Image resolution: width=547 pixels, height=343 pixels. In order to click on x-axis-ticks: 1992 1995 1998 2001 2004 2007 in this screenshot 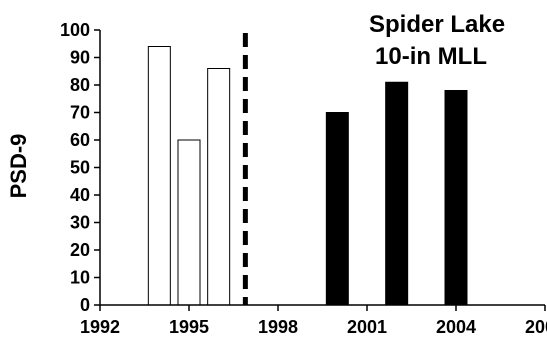, I will do `click(313, 321)`.